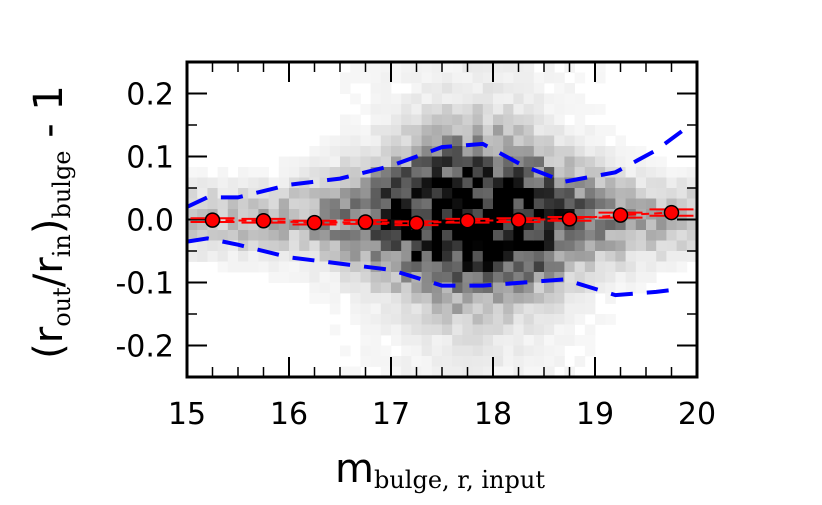  I want to click on x-tick-label: 17, so click(391, 414).